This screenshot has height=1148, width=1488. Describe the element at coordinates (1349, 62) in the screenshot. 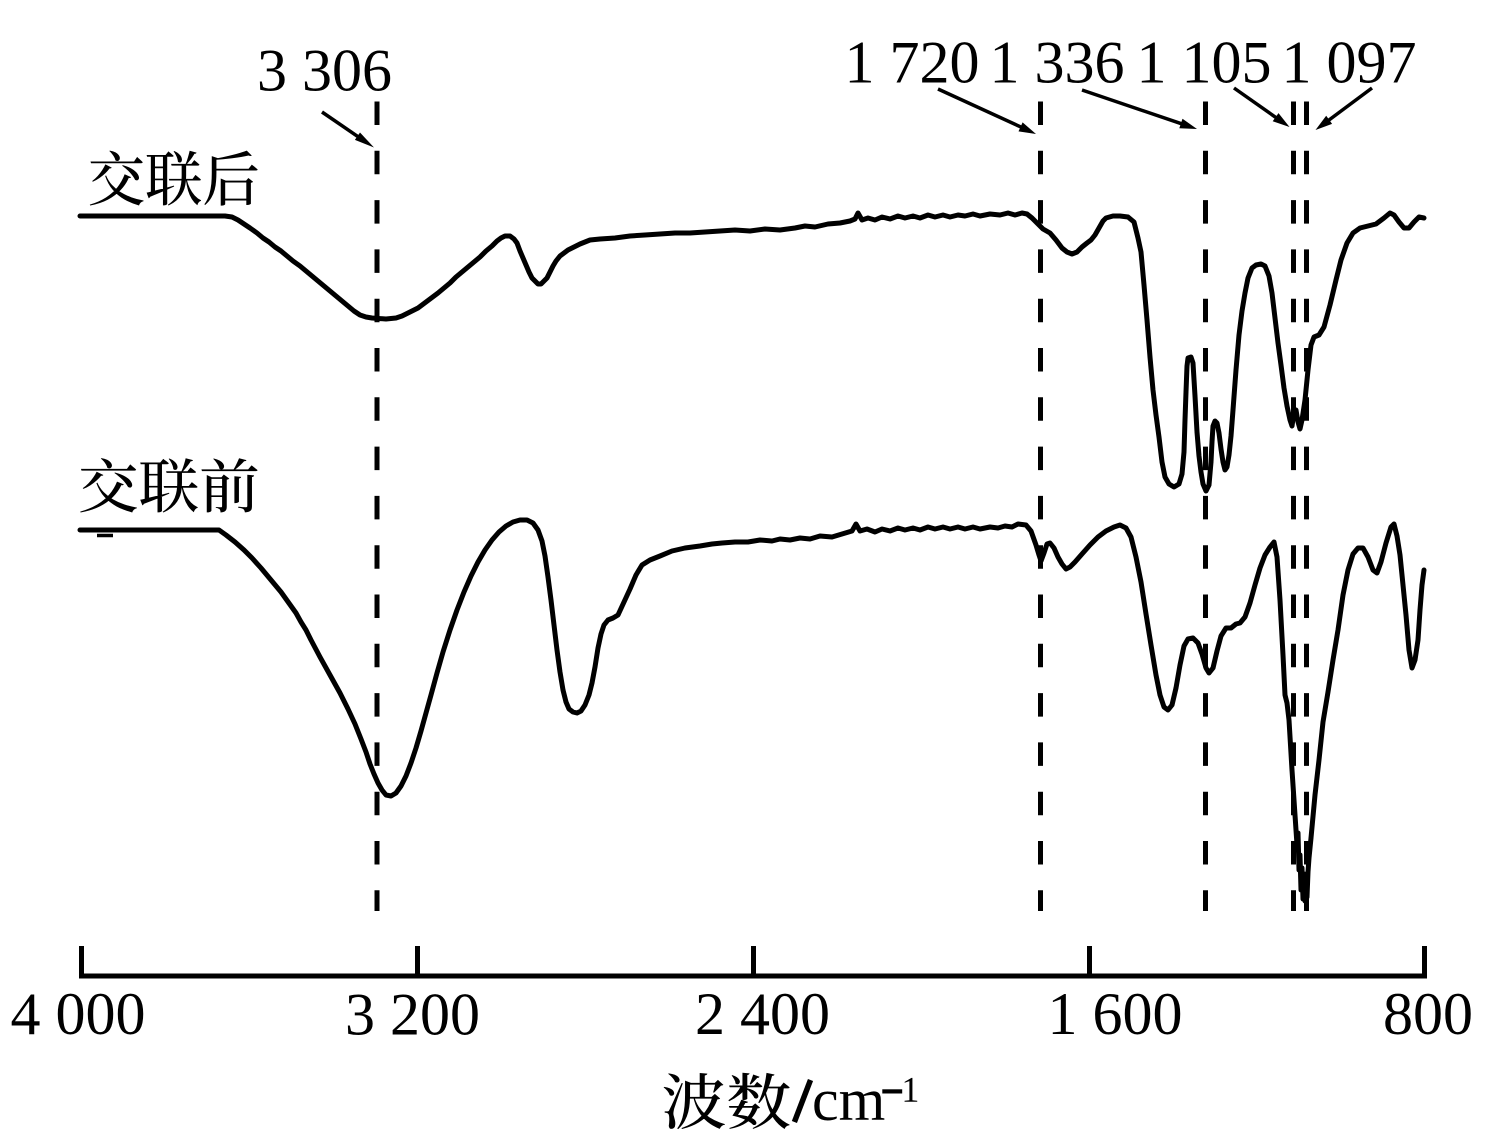

I see `svg-text: 1 097` at that location.